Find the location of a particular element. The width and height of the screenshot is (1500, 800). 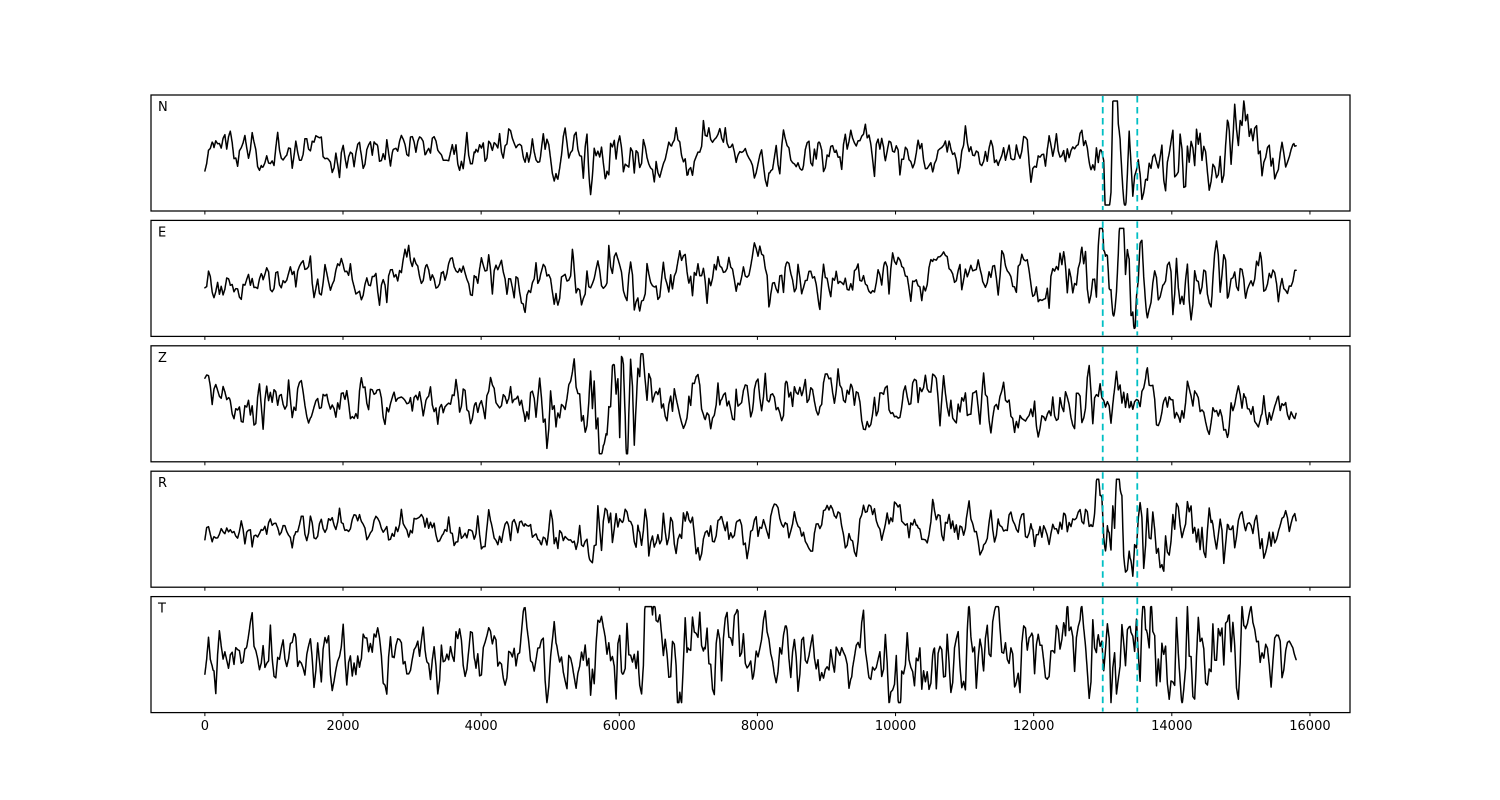

panel-label: R is located at coordinates (162, 483).